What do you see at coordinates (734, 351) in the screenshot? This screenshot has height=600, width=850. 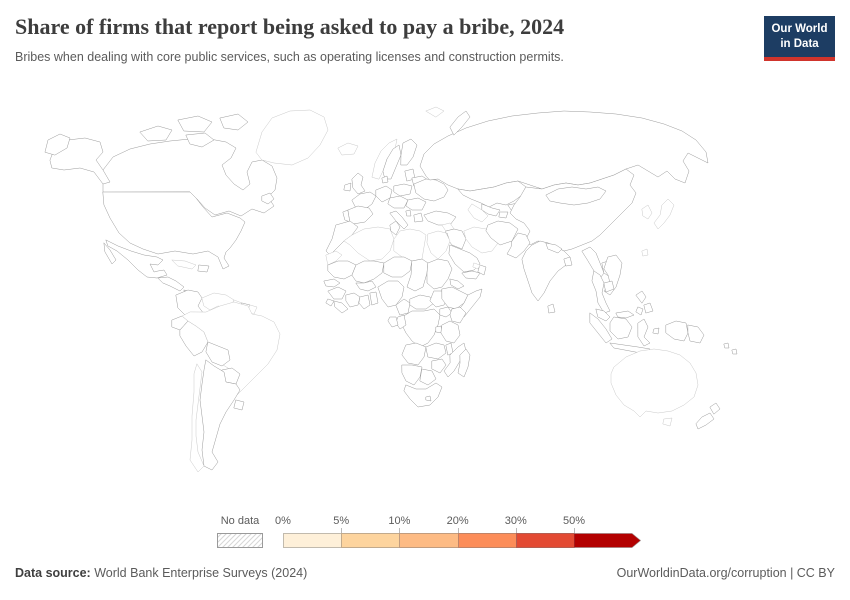 I see `country-solomon-islands` at bounding box center [734, 351].